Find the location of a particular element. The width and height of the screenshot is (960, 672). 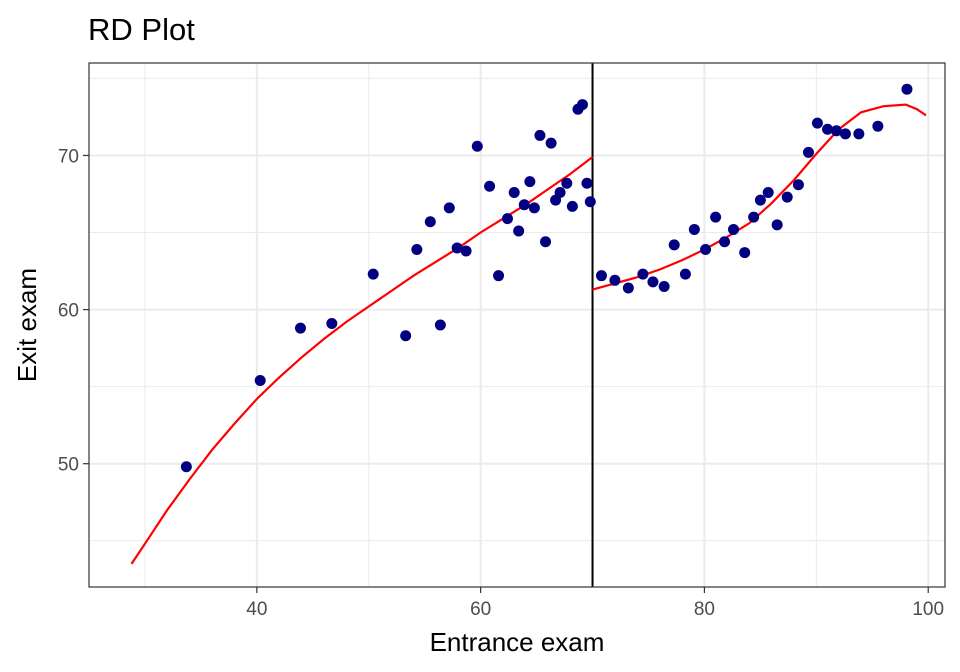

y-tick-label: 70 is located at coordinates (68, 156).